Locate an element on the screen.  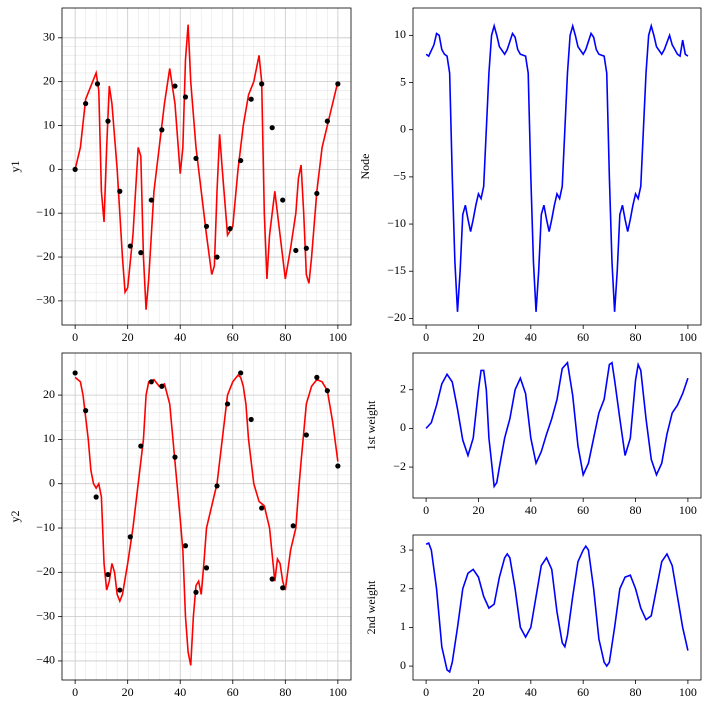
y-axis-label: Node is located at coordinates (365, 167).